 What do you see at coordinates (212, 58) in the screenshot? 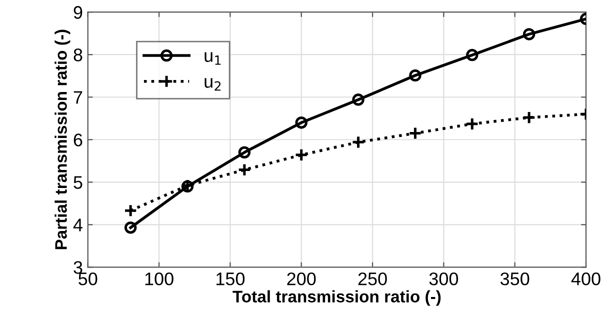
I see `legend-label: u$_{1}$` at bounding box center [212, 58].